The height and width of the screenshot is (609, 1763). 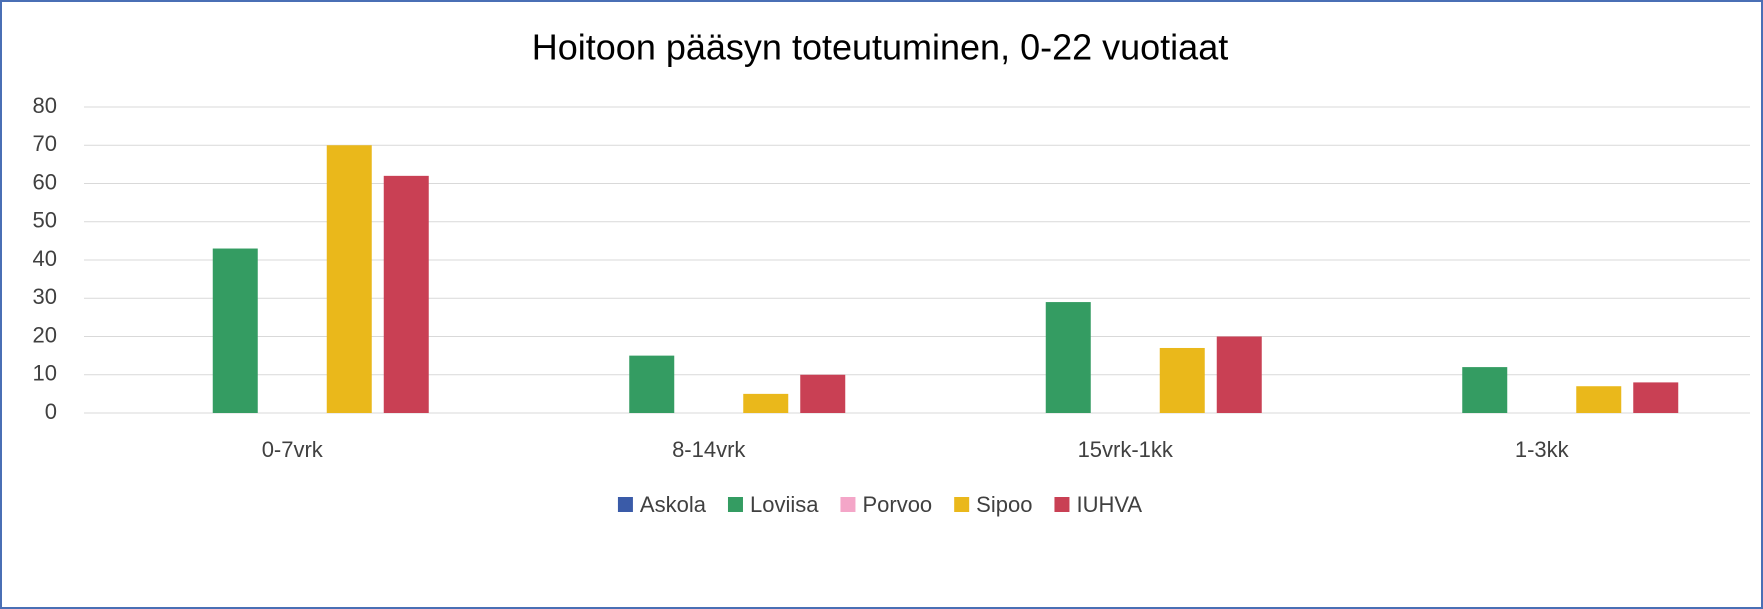 I want to click on y-tick-label: 50, so click(x=45, y=220).